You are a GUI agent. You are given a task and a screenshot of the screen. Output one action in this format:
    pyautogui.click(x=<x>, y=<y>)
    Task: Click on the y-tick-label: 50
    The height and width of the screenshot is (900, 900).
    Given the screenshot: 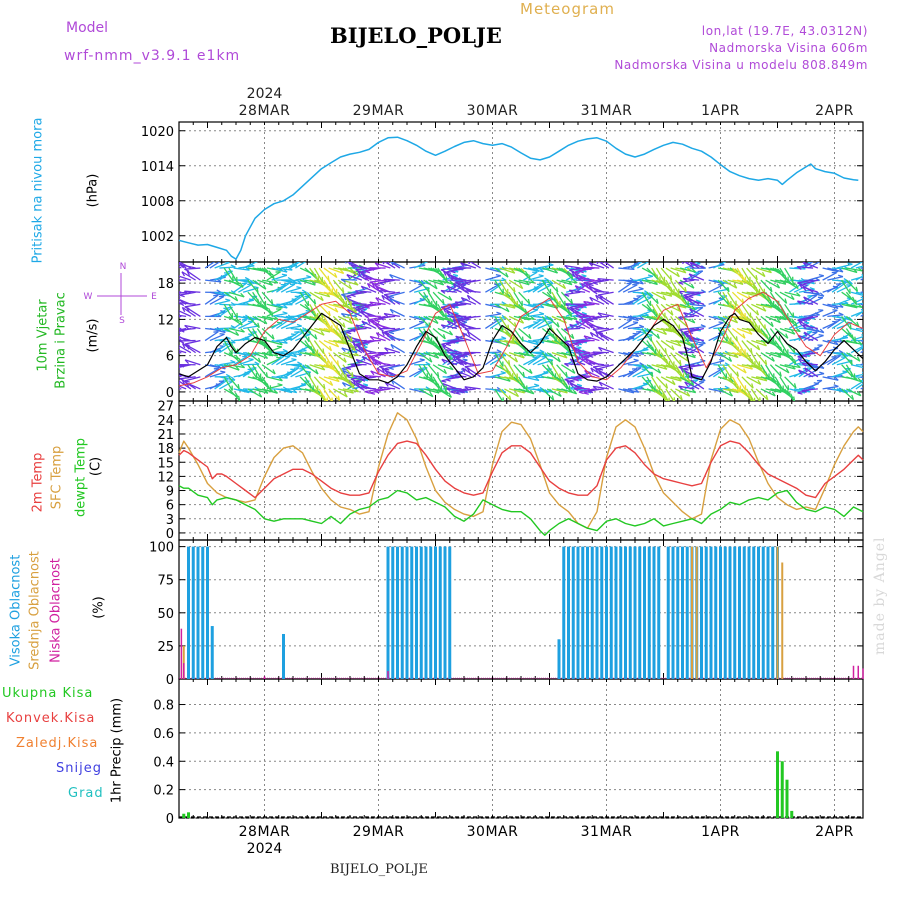 What is the action you would take?
    pyautogui.click(x=165, y=614)
    